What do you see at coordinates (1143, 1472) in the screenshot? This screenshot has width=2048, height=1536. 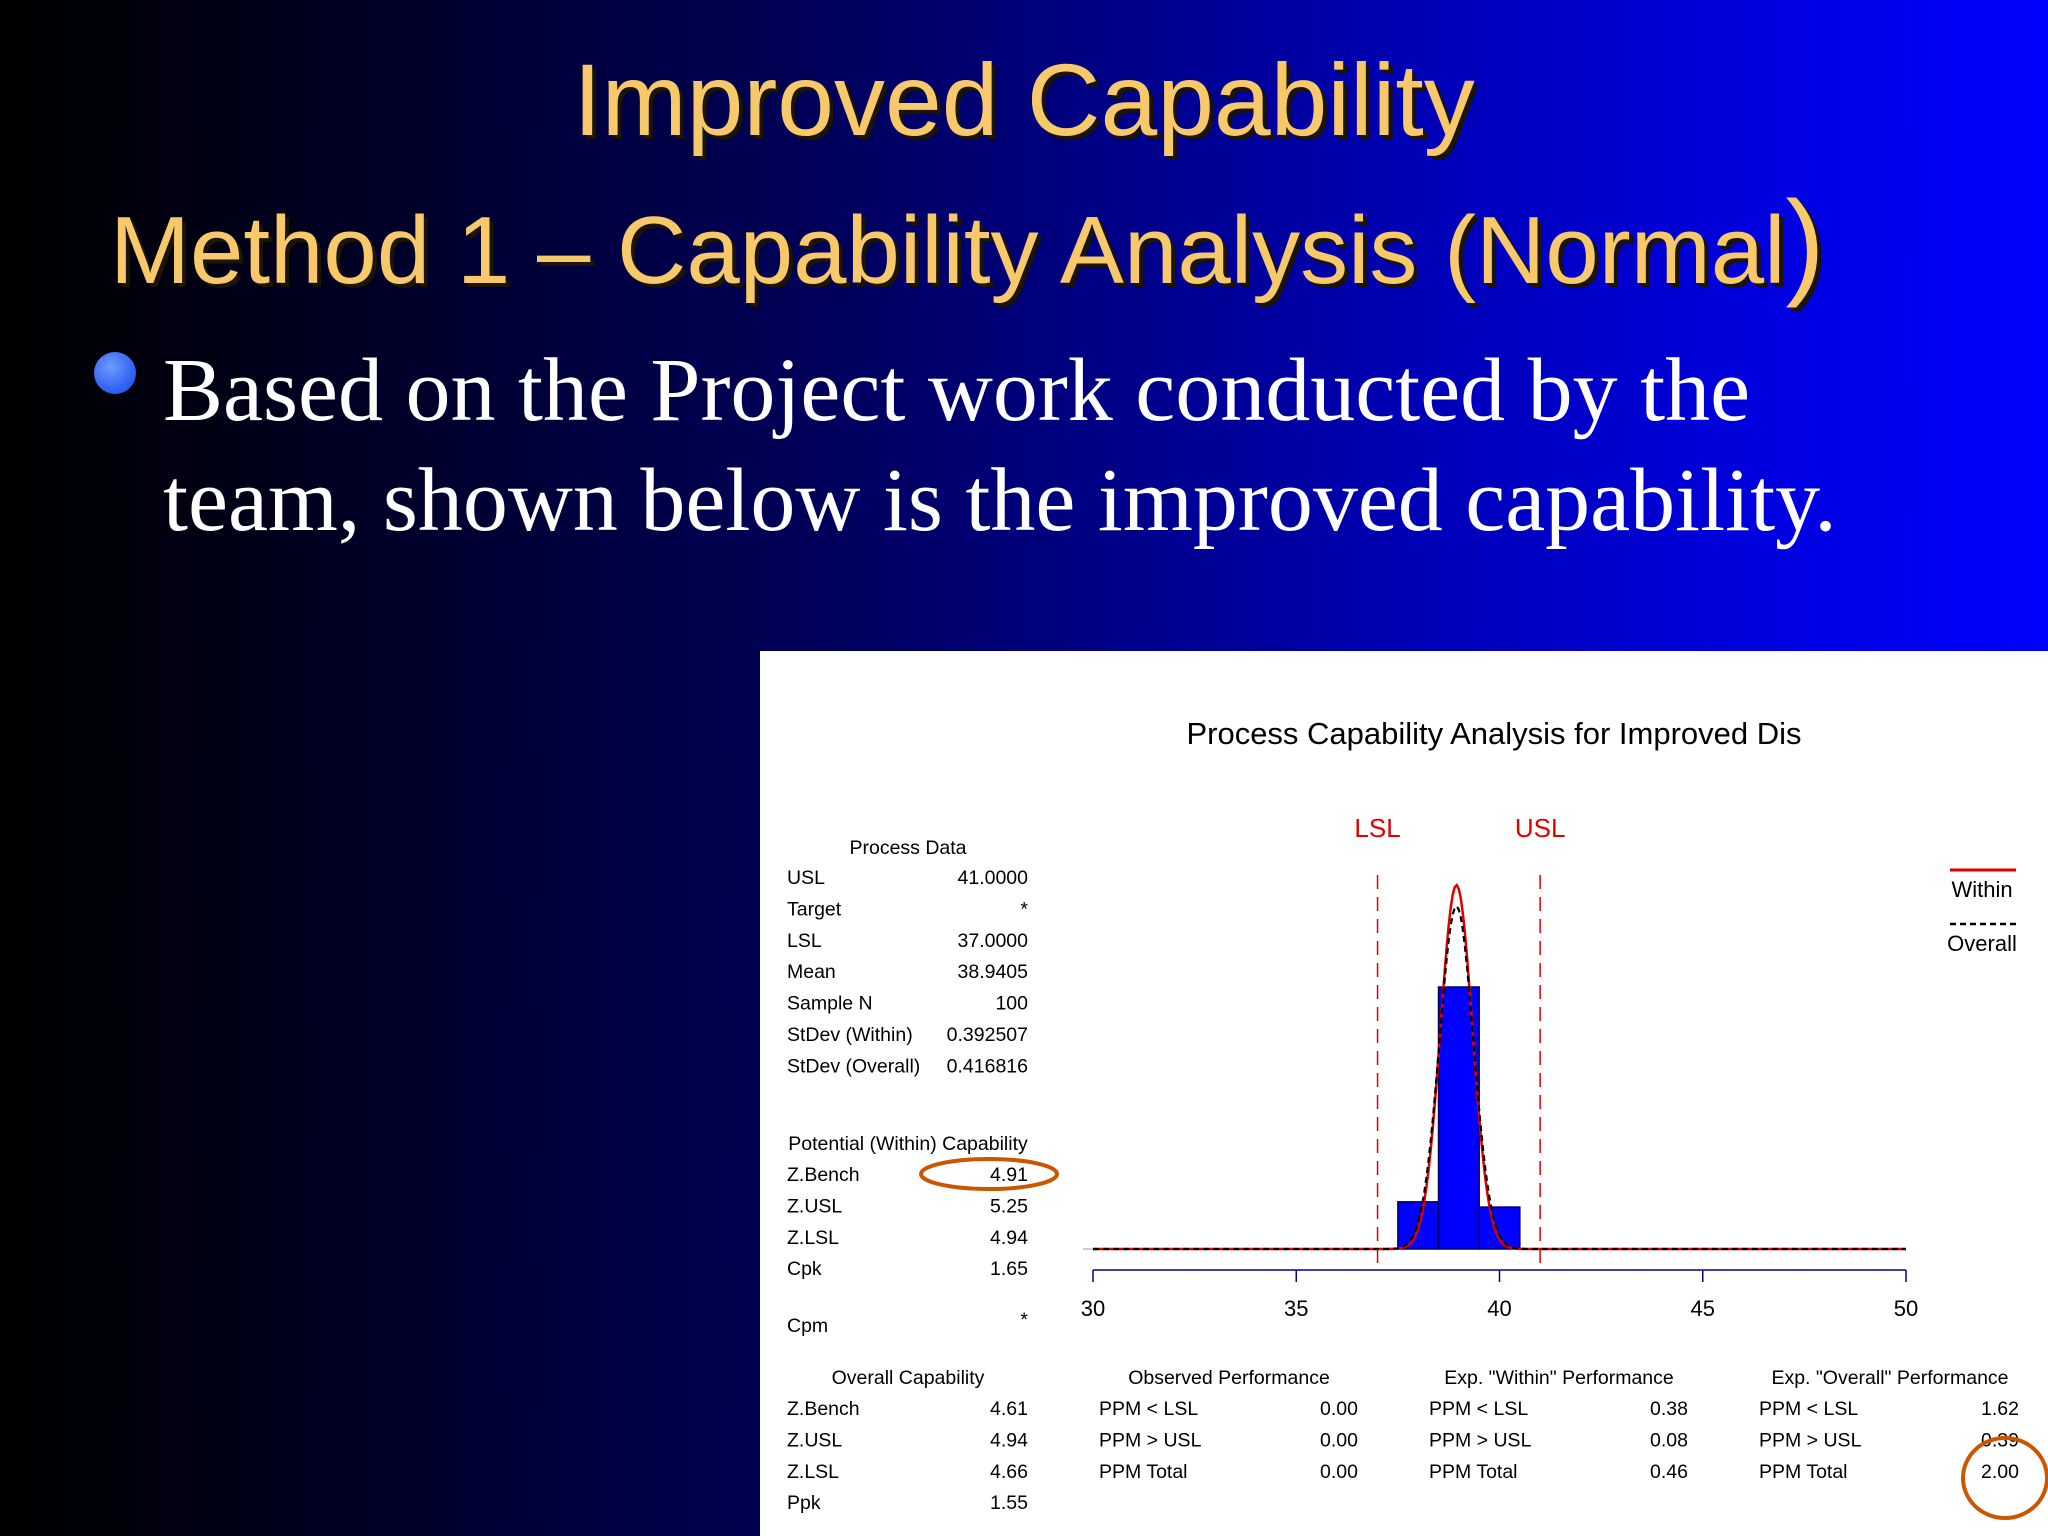 I see `observed-performance-label: PPM Total` at bounding box center [1143, 1472].